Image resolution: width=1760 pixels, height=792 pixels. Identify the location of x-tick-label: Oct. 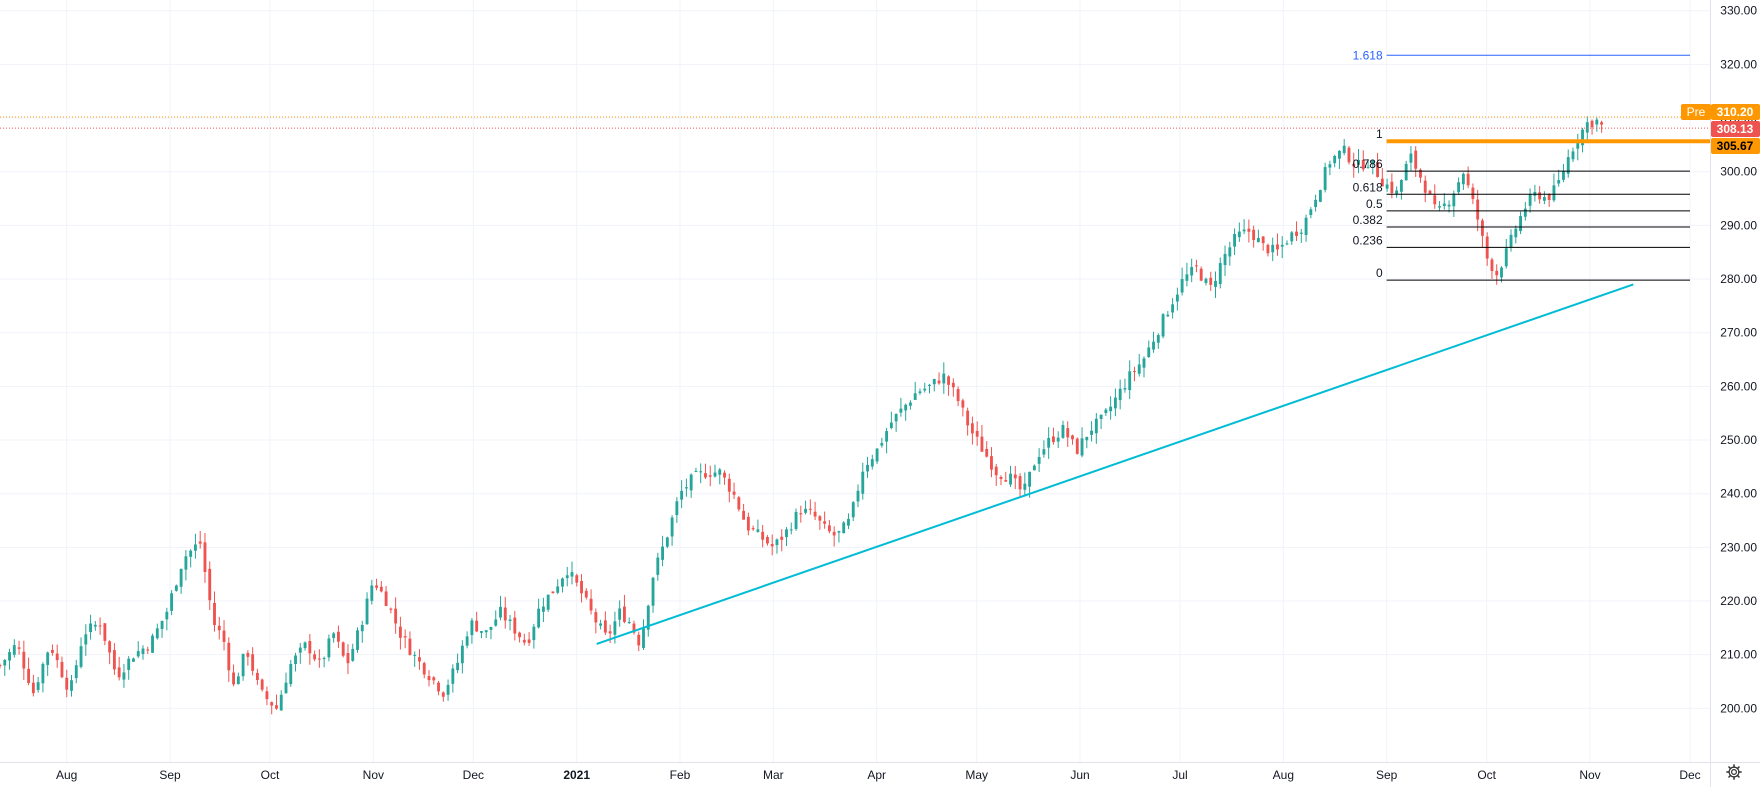
(1486, 775).